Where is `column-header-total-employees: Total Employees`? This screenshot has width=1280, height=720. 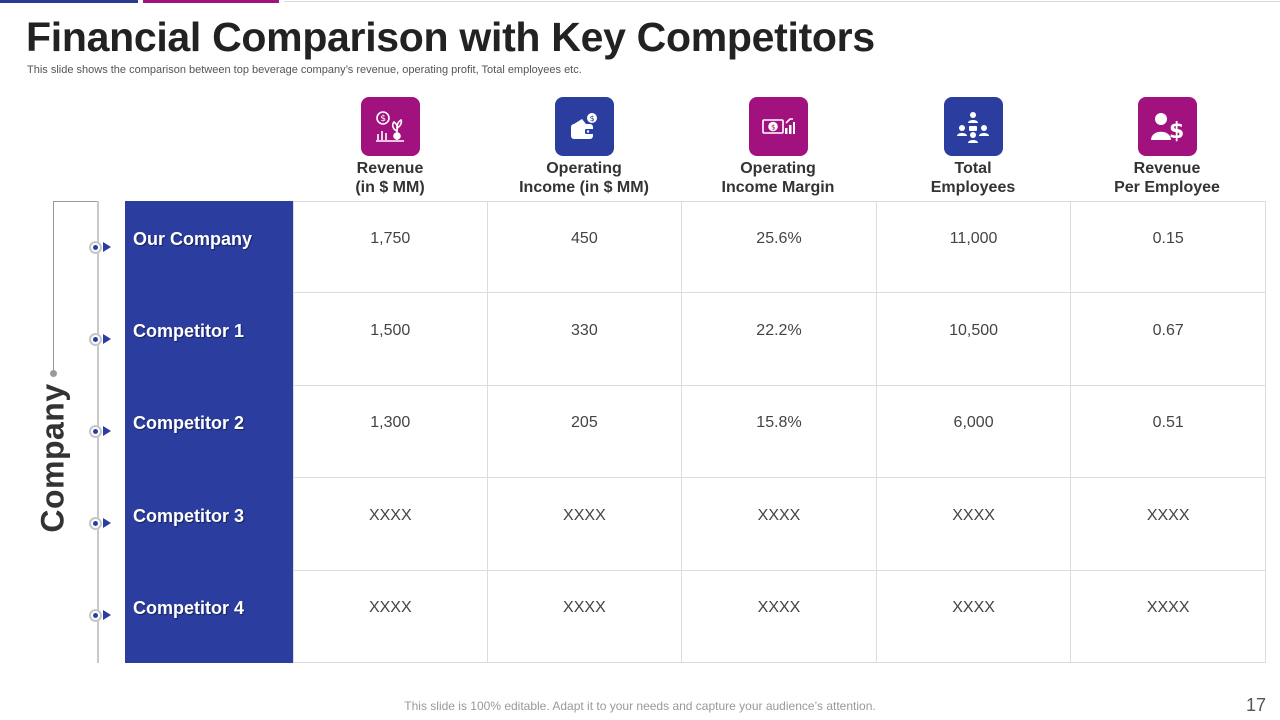 column-header-total-employees: Total Employees is located at coordinates (973, 148).